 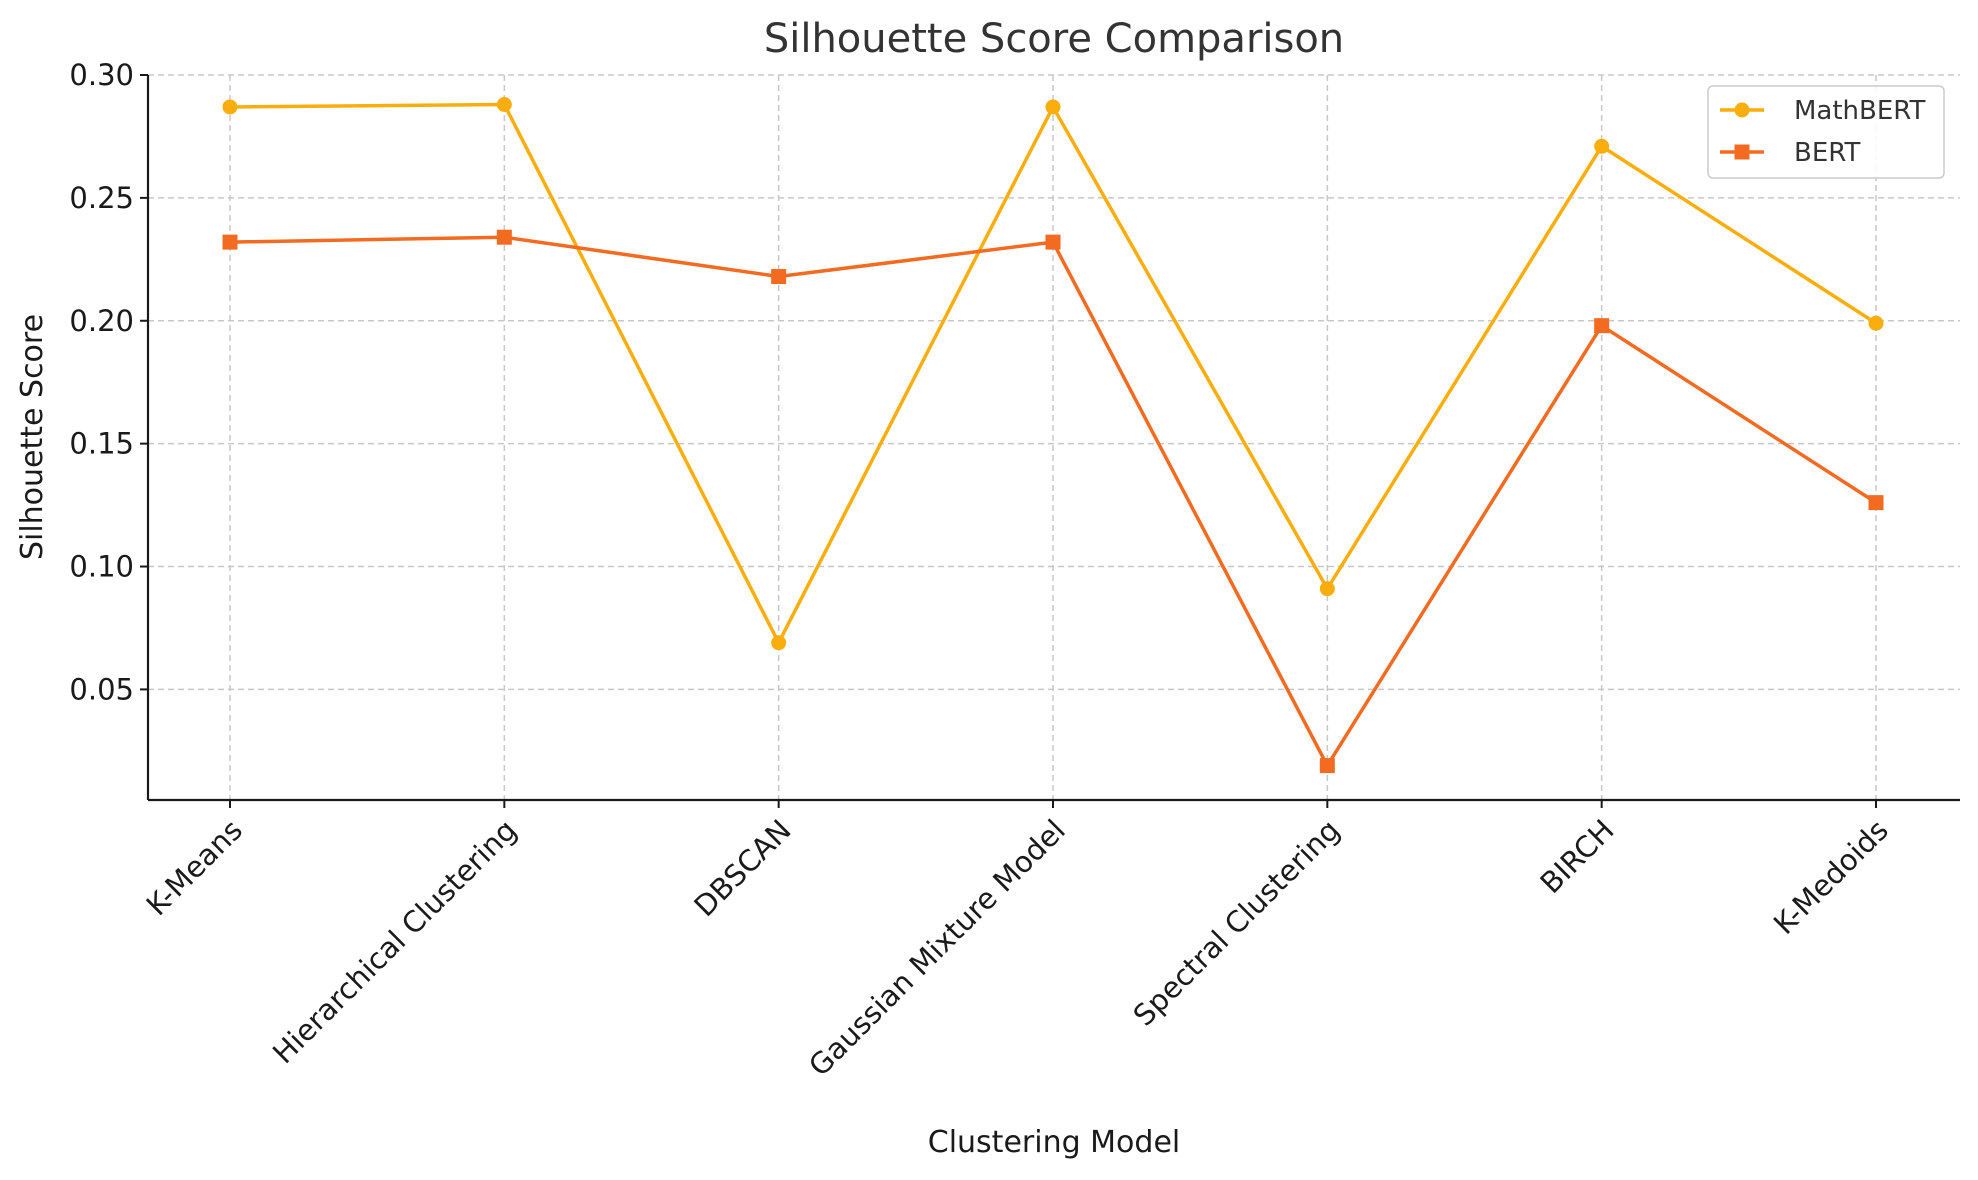 I want to click on y-tick-label: 0.30, so click(x=101, y=75).